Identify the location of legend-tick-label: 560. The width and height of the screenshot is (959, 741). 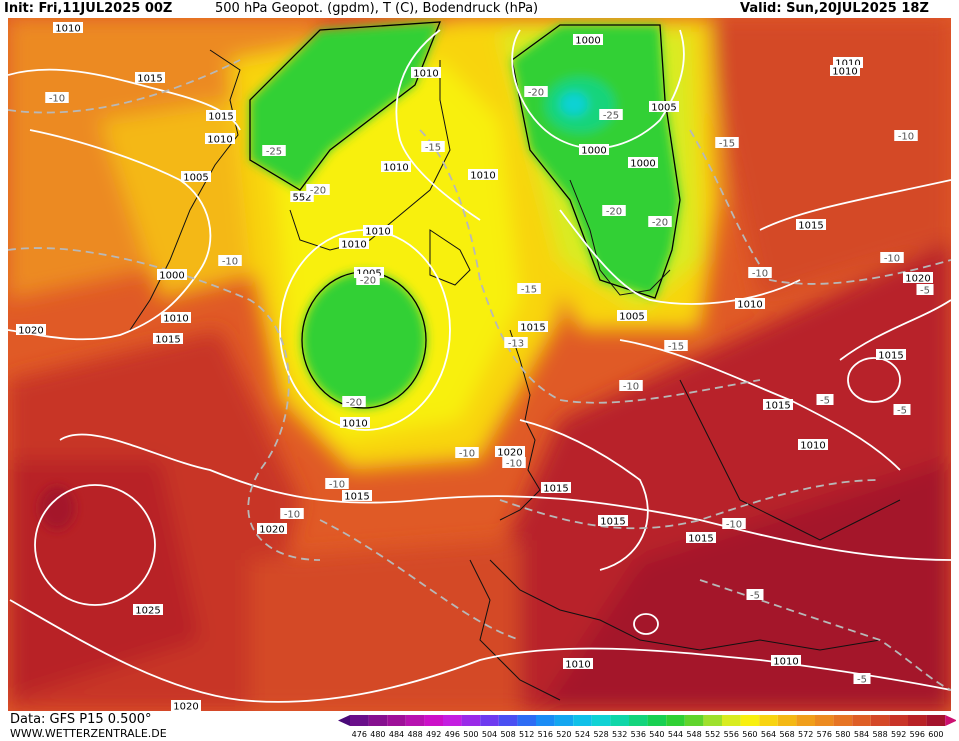
(749, 734).